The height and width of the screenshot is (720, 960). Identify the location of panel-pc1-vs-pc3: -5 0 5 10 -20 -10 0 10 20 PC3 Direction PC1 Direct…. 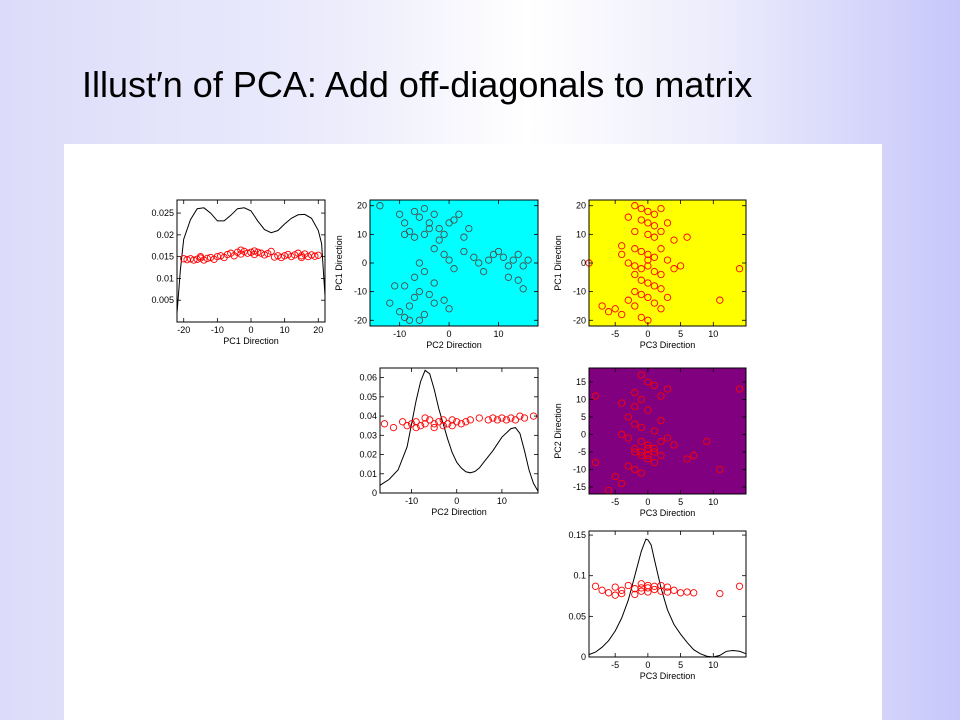
(650, 274).